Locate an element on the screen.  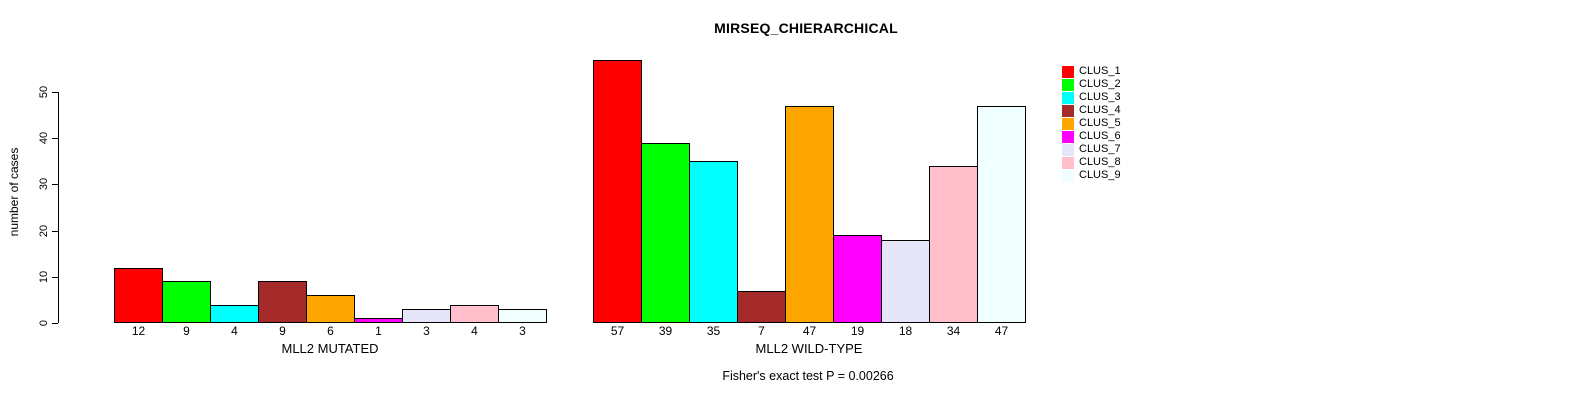
legend-label: CLUS_4 is located at coordinates (1100, 110).